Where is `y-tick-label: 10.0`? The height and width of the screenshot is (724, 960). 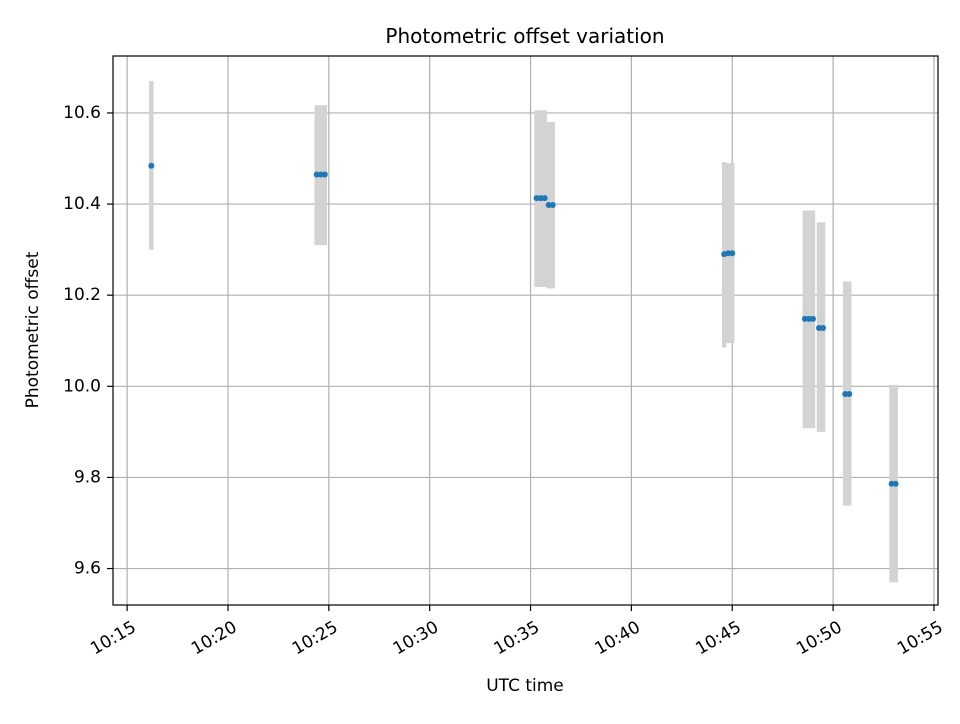 y-tick-label: 10.0 is located at coordinates (82, 386).